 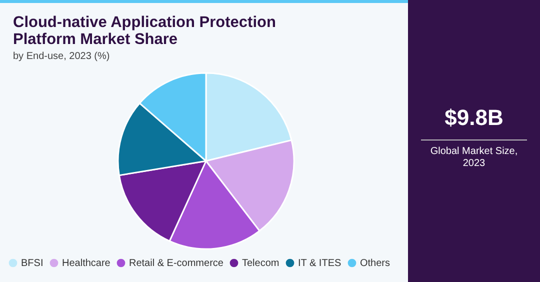 I want to click on legend-label: Healthcare, so click(x=86, y=263).